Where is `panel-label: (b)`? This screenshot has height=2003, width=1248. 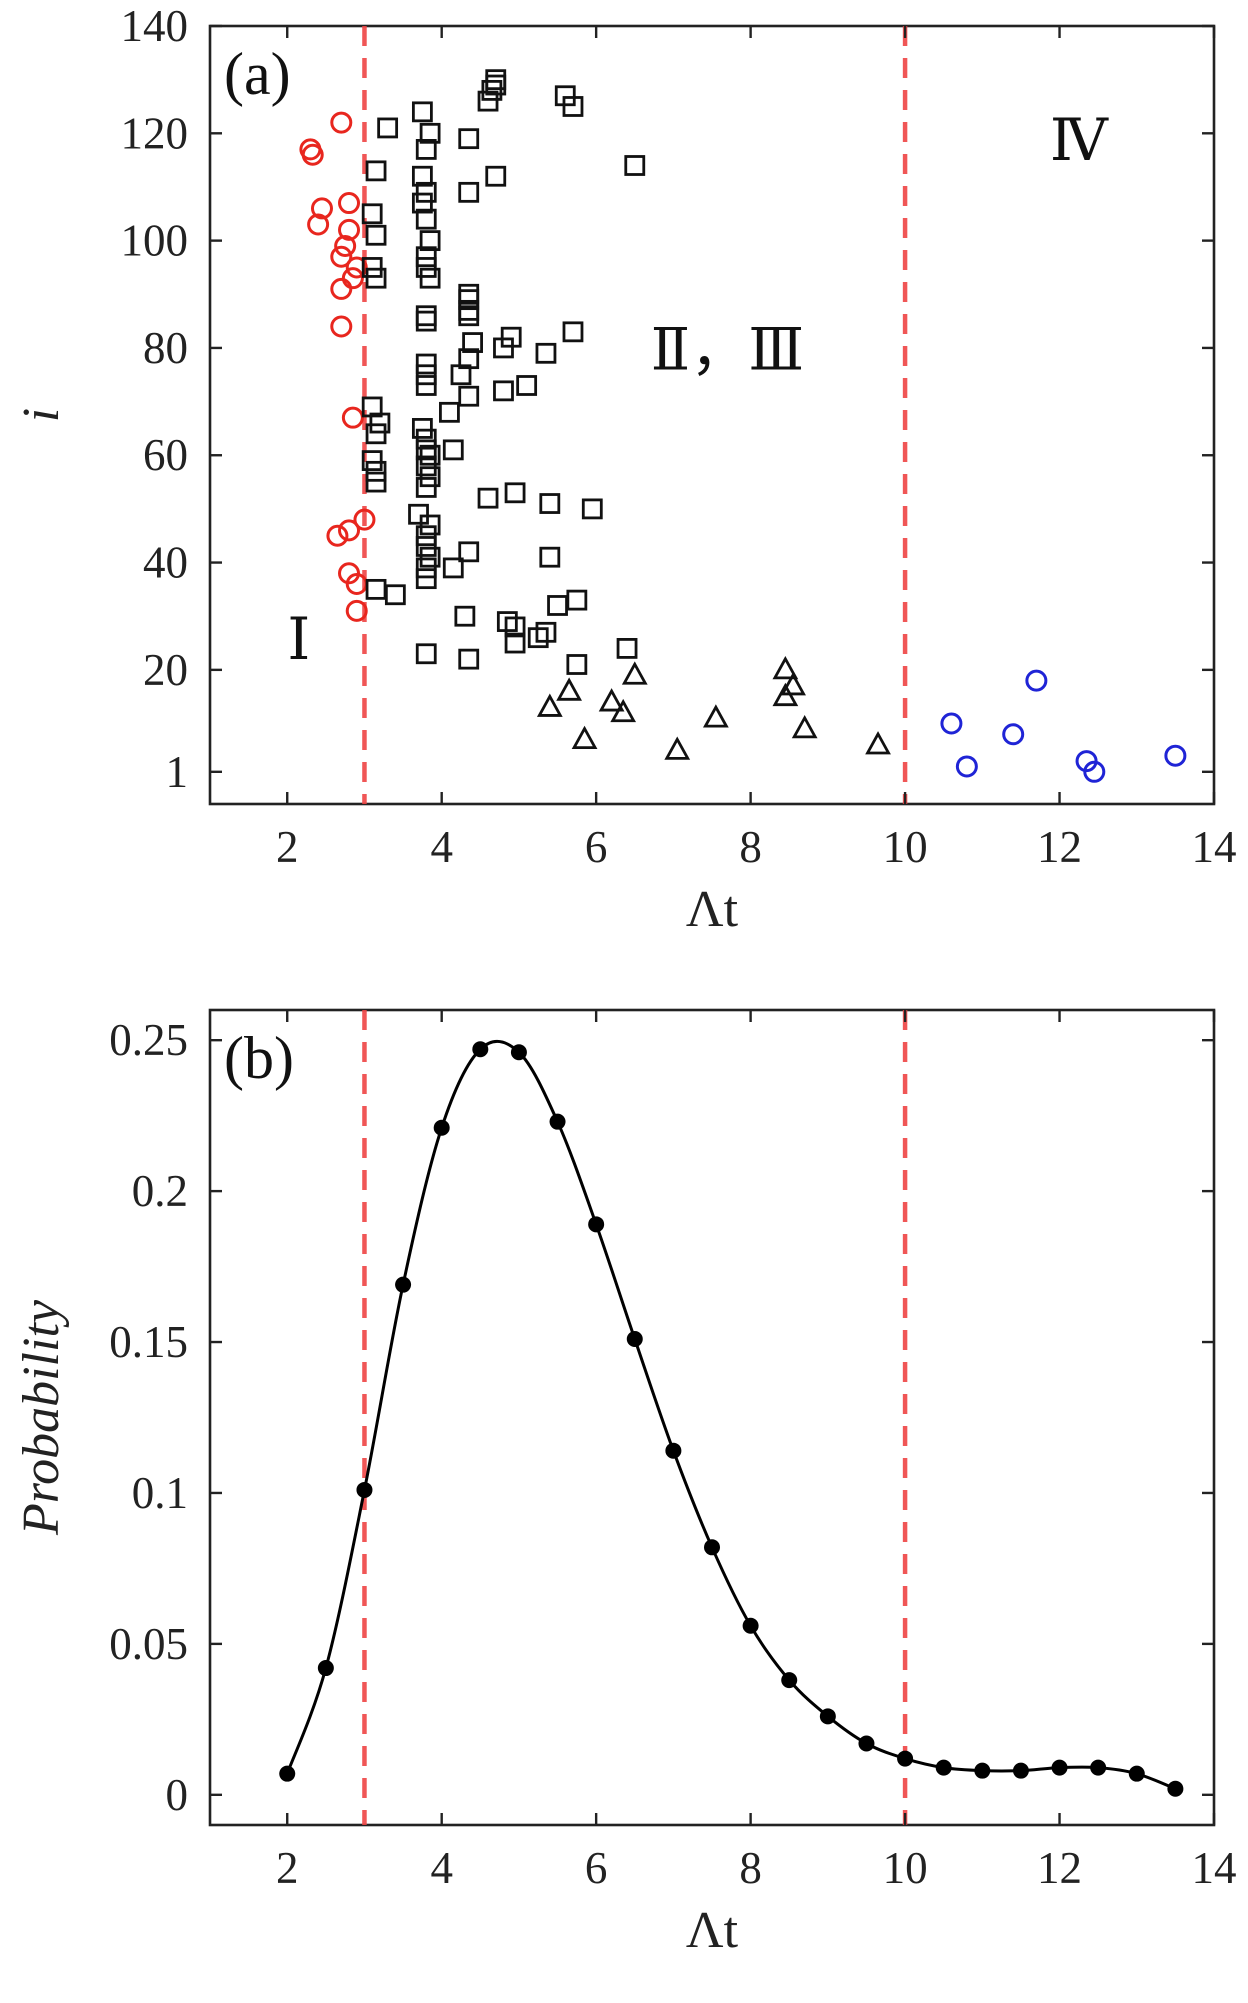 panel-label: (b) is located at coordinates (259, 1058).